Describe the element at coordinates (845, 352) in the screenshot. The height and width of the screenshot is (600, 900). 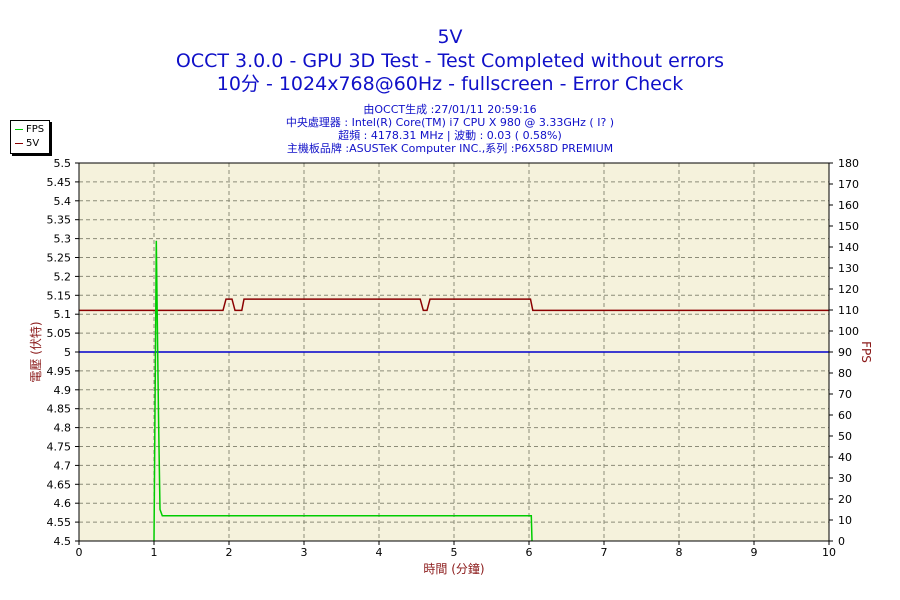
I see `y2-tick-label: 90` at that location.